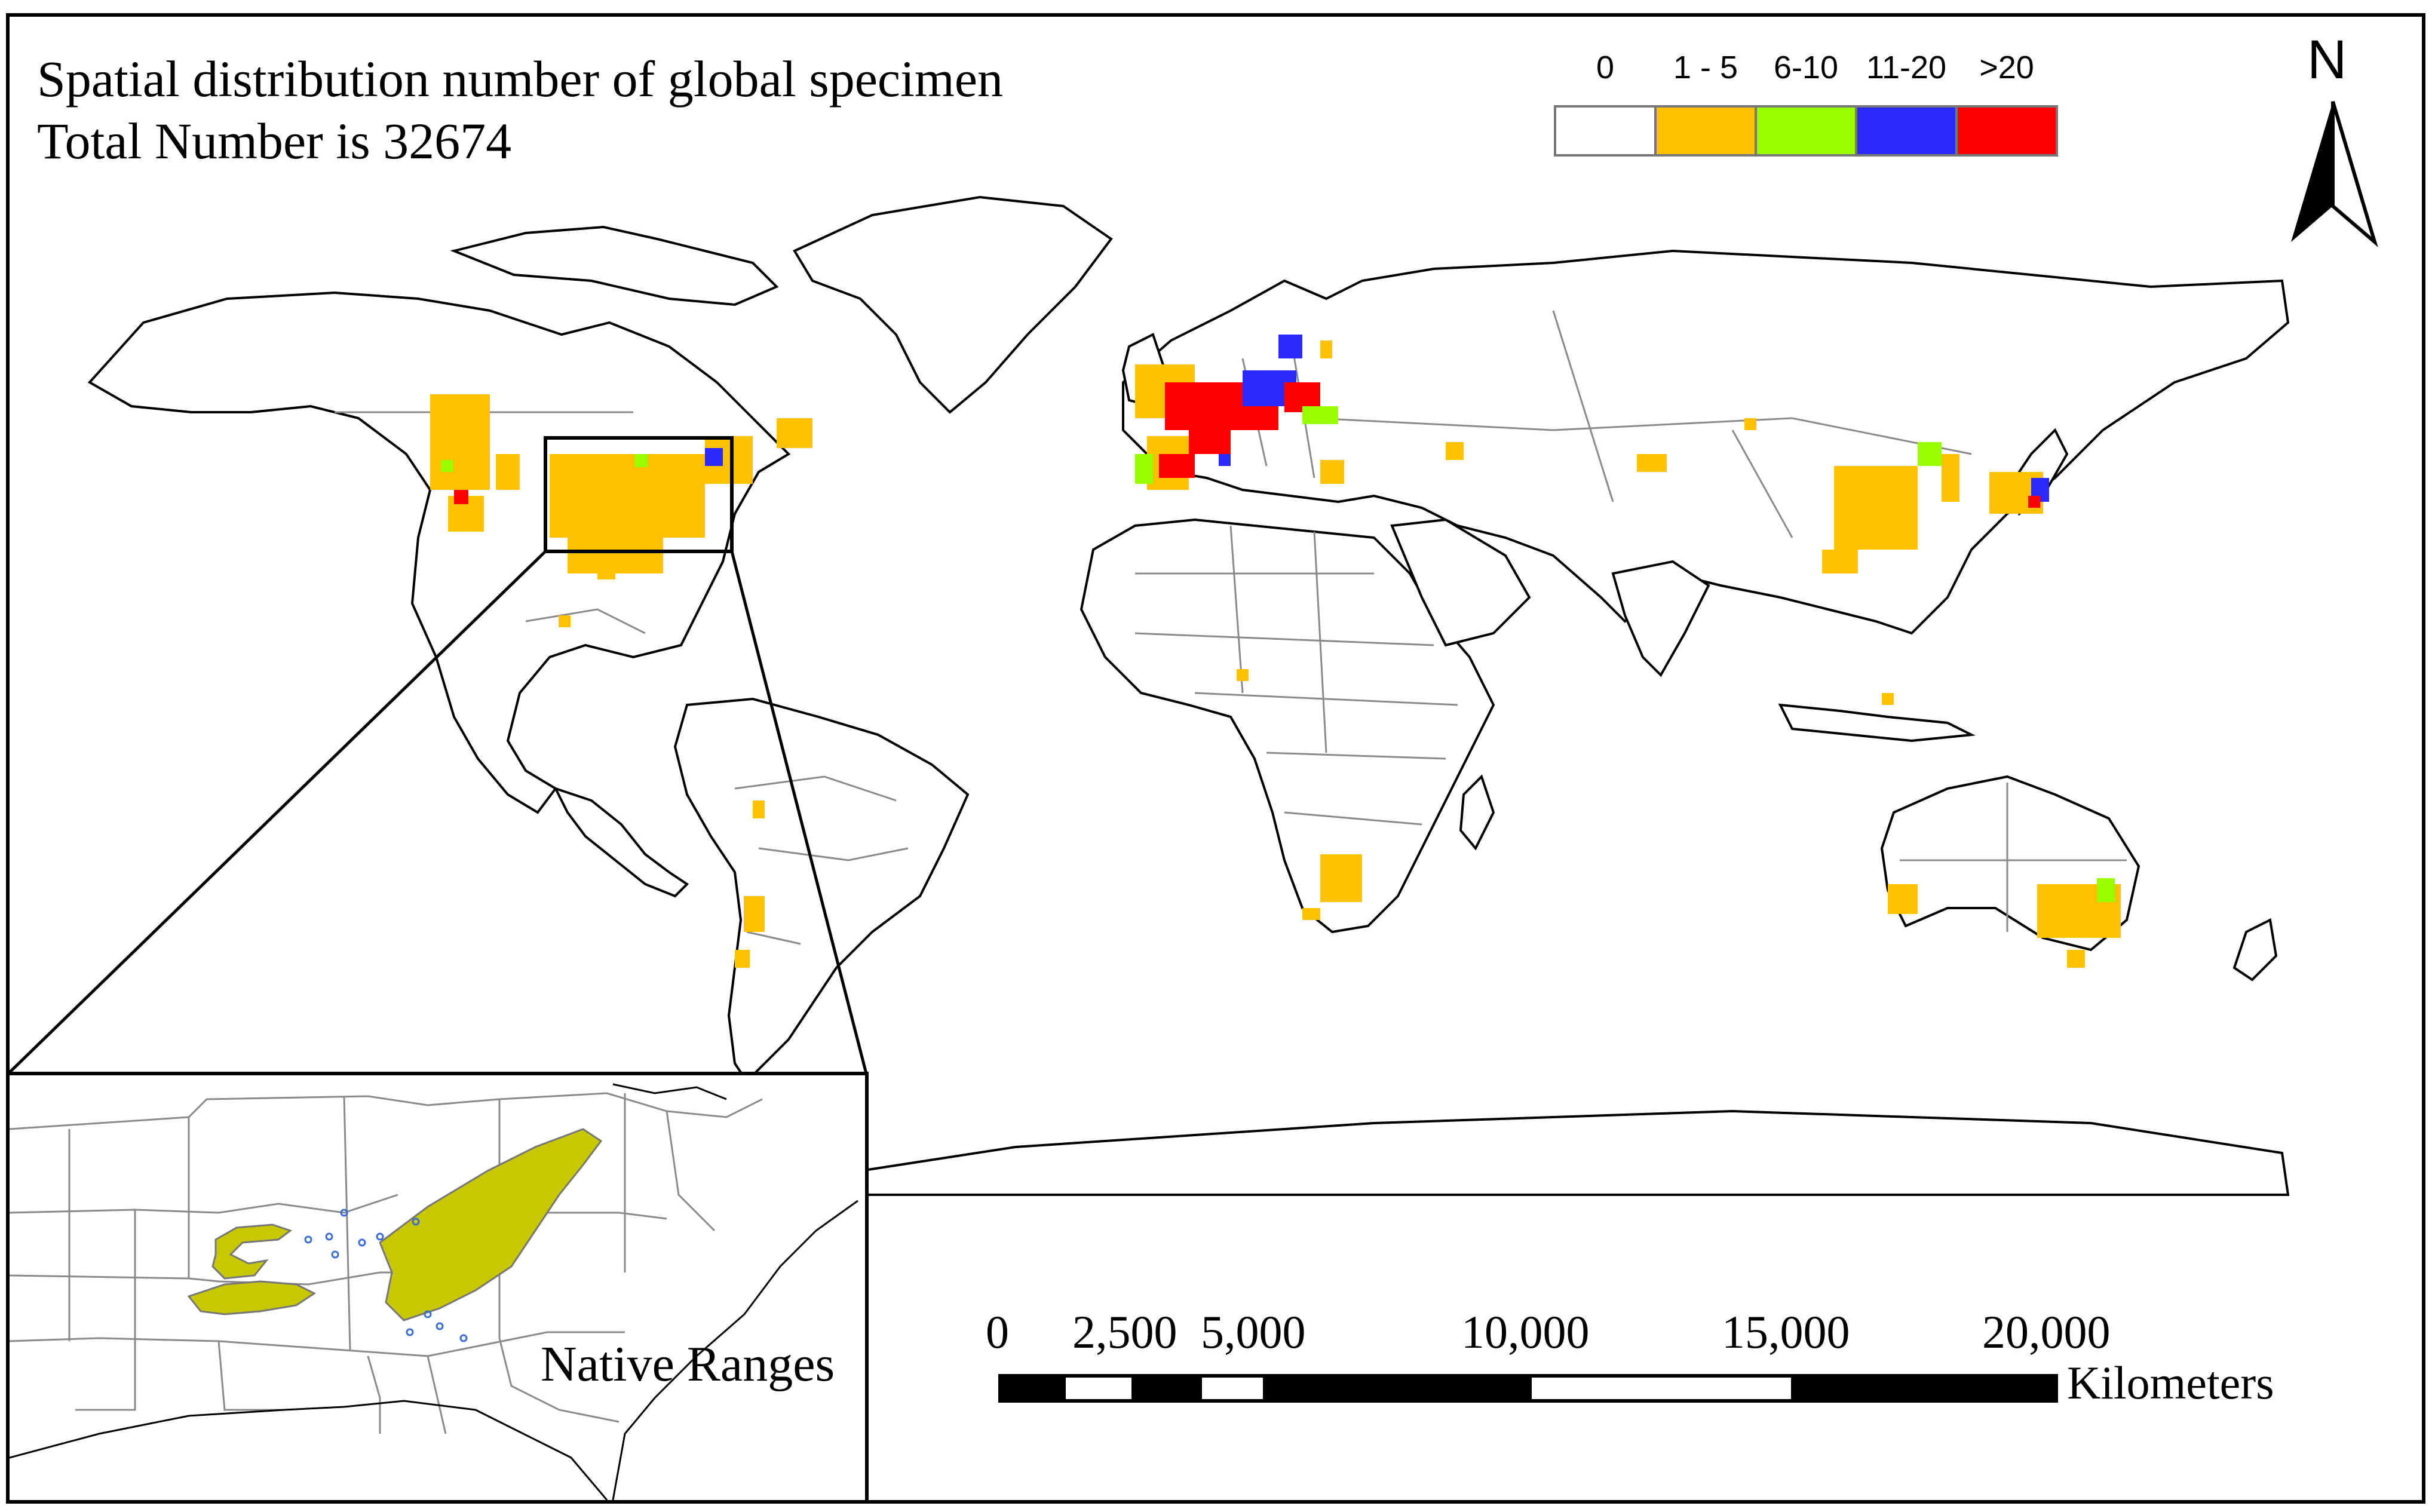 This screenshot has height=1512, width=2435. What do you see at coordinates (669, 1091) in the screenshot?
I see `inset-lake` at bounding box center [669, 1091].